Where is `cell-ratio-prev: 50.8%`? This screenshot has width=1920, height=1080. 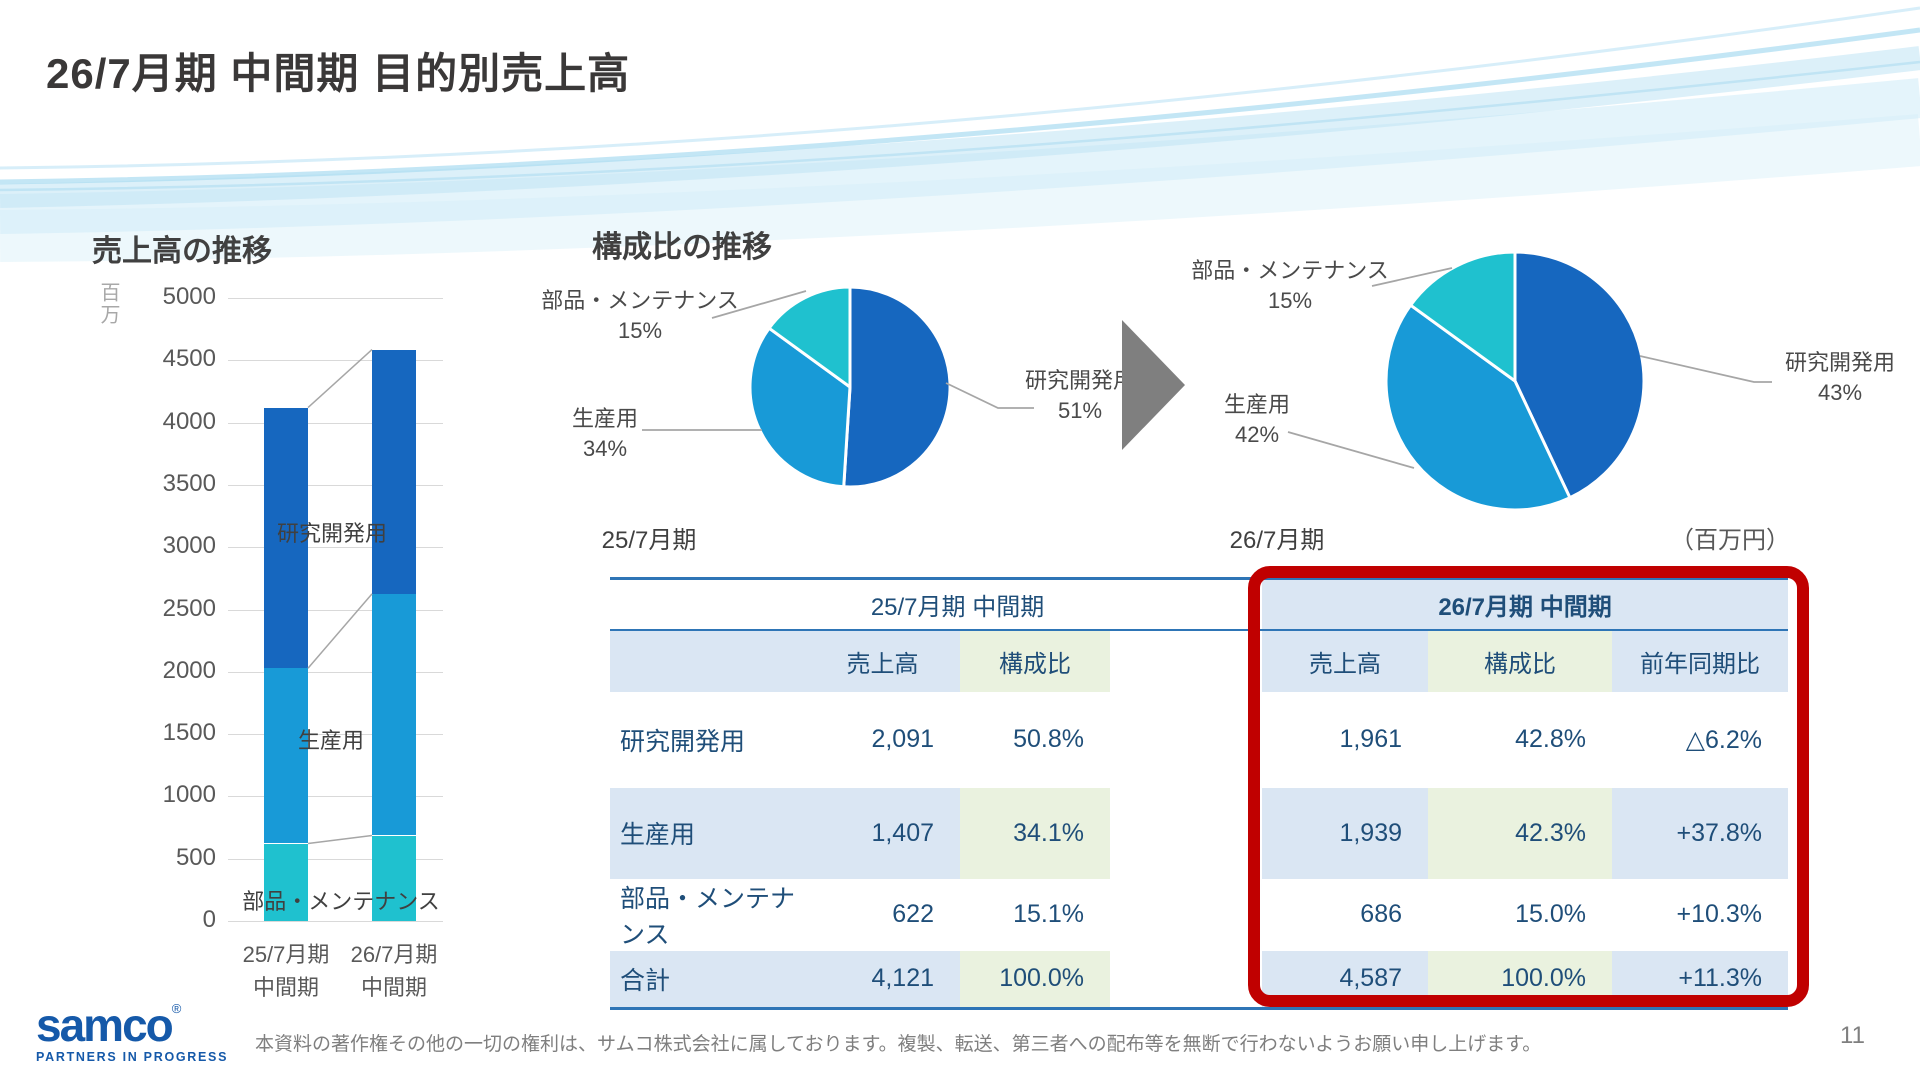
cell-ratio-prev: 50.8% is located at coordinates (1049, 739).